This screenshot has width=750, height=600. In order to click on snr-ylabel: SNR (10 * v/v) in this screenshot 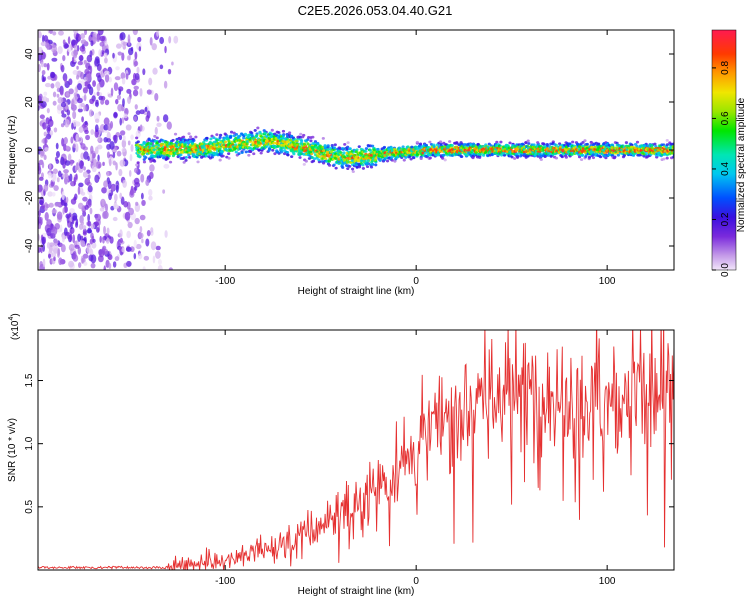, I will do `click(12, 450)`.